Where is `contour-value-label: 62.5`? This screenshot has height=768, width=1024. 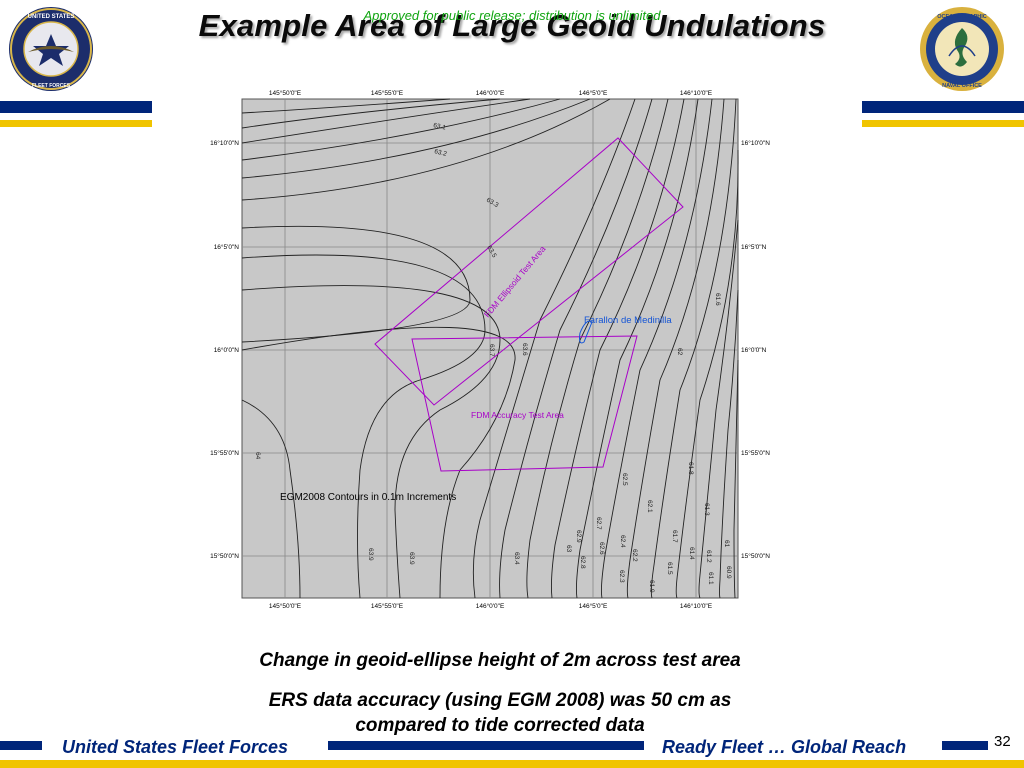
contour-value-label: 62.5 is located at coordinates (624, 479).